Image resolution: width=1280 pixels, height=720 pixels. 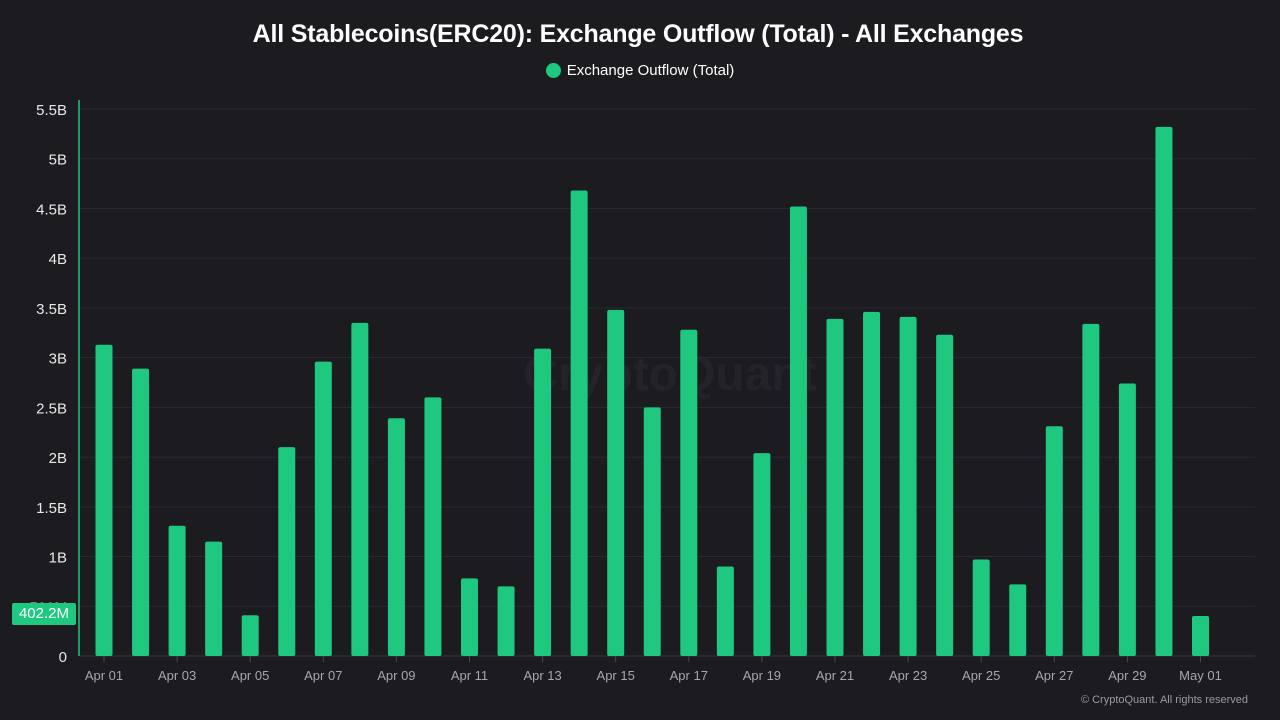 I want to click on y-tick-label: 2B, so click(x=58, y=458).